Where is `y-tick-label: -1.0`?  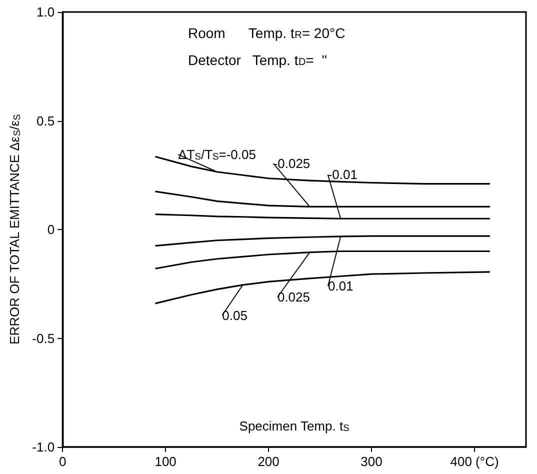 y-tick-label: -1.0 is located at coordinates (43, 447).